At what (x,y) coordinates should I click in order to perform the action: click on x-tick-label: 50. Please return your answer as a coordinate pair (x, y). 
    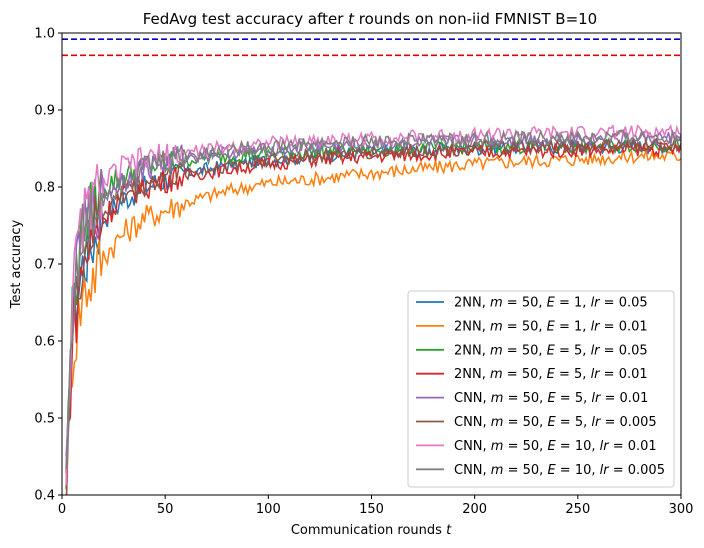
    Looking at the image, I should click on (165, 509).